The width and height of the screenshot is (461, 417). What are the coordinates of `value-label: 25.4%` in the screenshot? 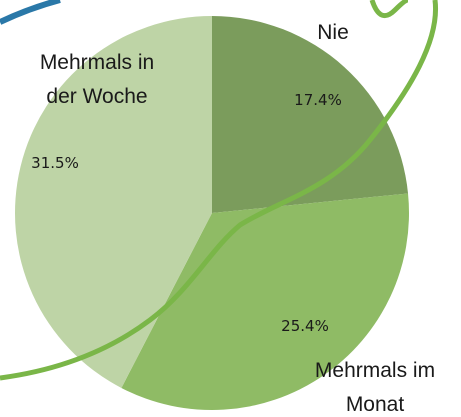 It's located at (305, 326).